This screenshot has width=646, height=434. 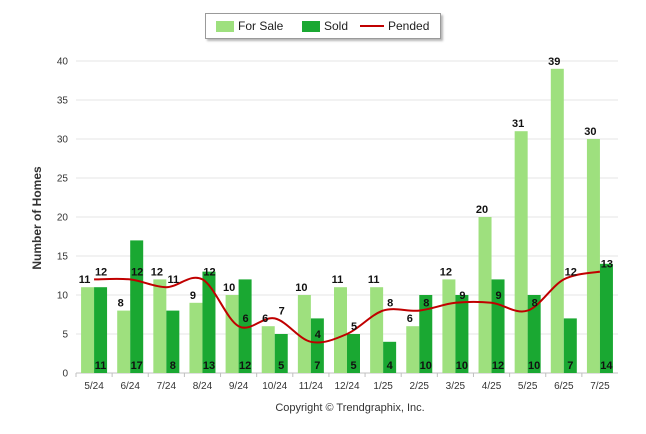 I want to click on for-sale-data-label: 9, so click(x=193, y=296).